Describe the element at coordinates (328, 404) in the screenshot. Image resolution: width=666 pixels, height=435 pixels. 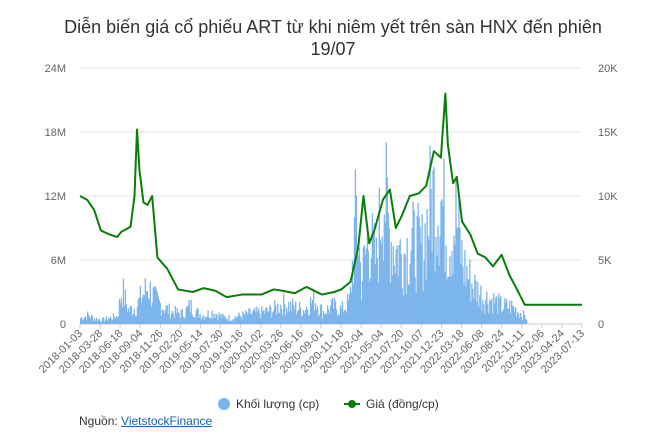
I see `legend: Khối lượng (cp) Giá (đồng/cp)` at that location.